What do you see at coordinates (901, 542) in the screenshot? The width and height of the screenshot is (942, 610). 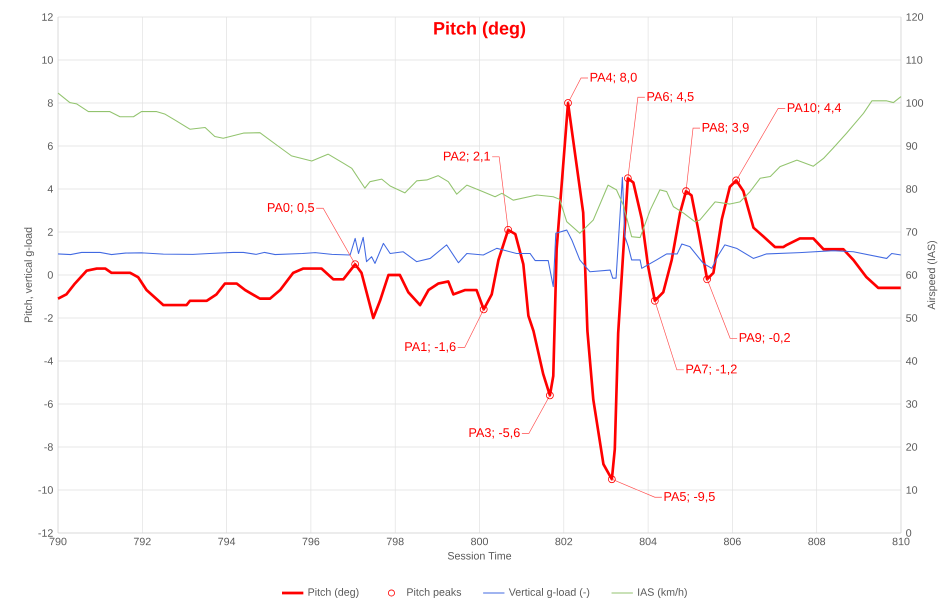 I see `x-tick-label: 810` at bounding box center [901, 542].